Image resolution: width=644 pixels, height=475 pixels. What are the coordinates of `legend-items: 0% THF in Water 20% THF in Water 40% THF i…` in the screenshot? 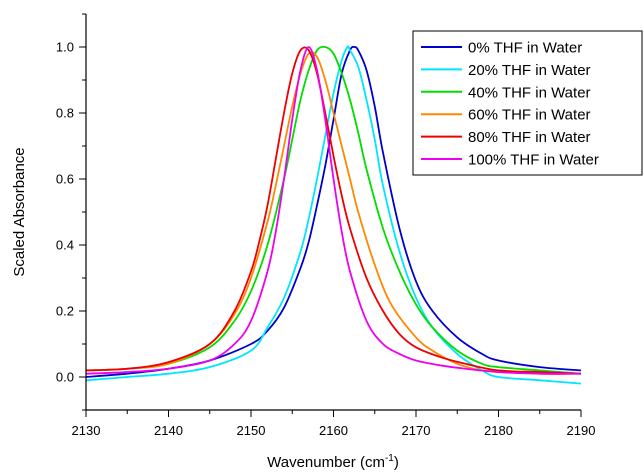 It's located at (510, 104).